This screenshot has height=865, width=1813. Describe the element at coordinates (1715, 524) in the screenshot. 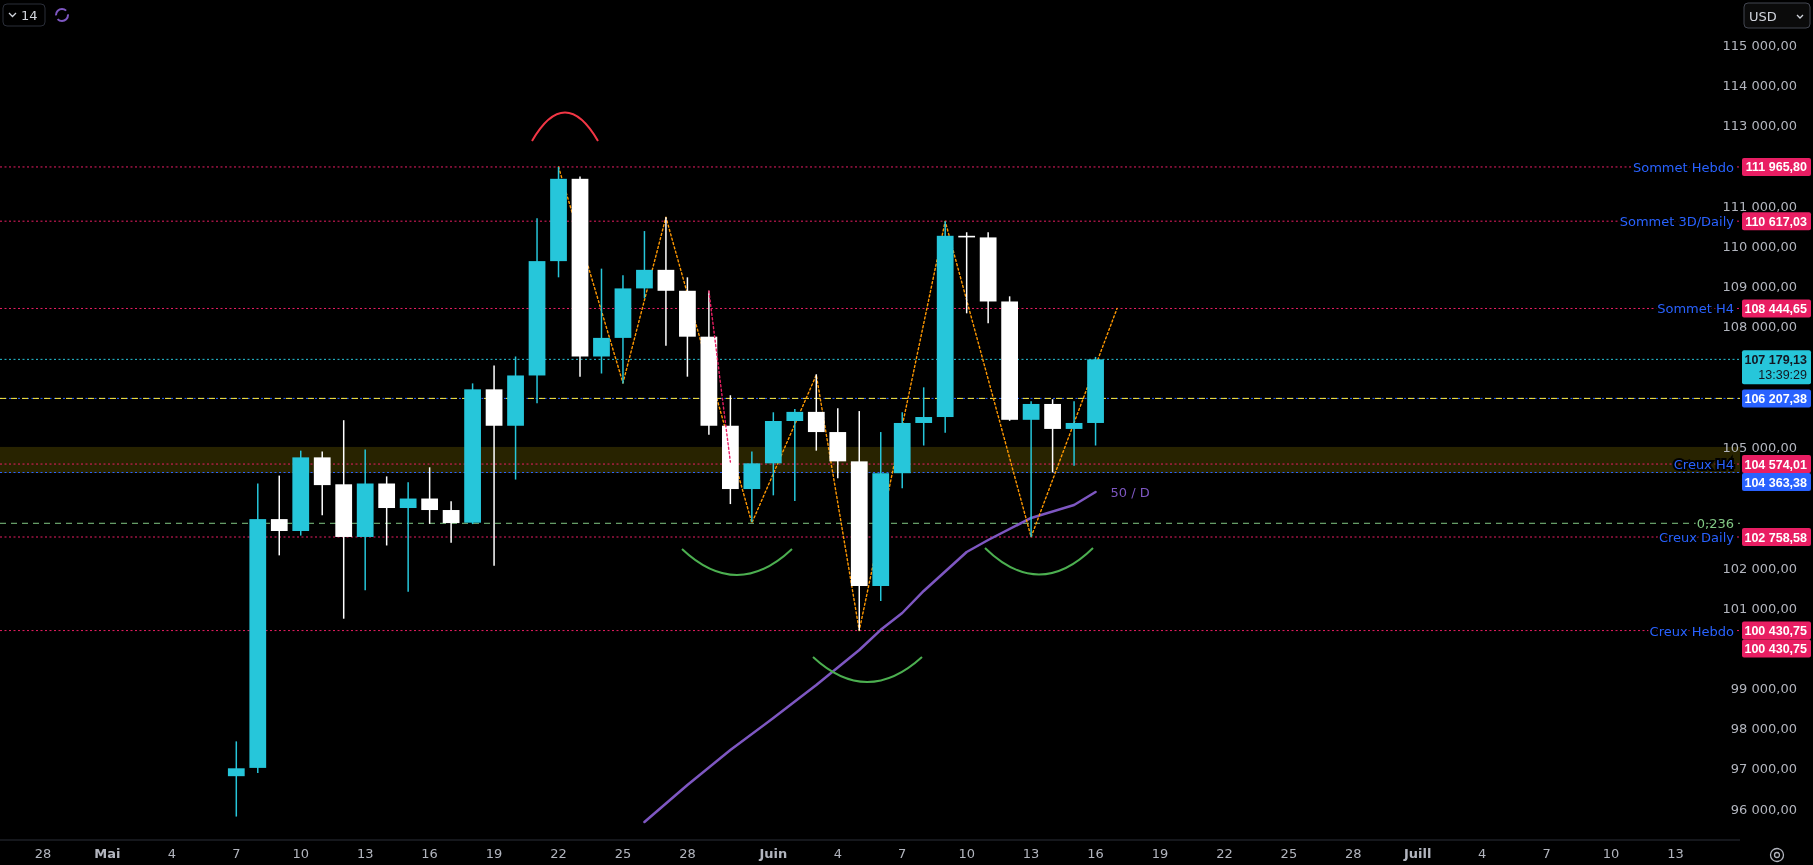

I see `annotation: 0,236` at that location.